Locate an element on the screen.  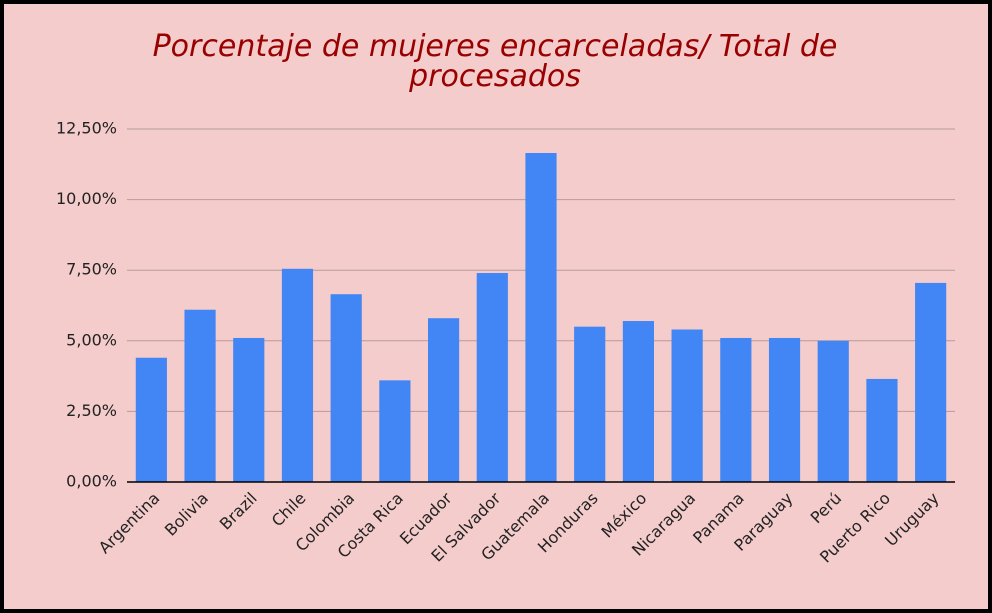
x-tick-label: Perú is located at coordinates (826, 508).